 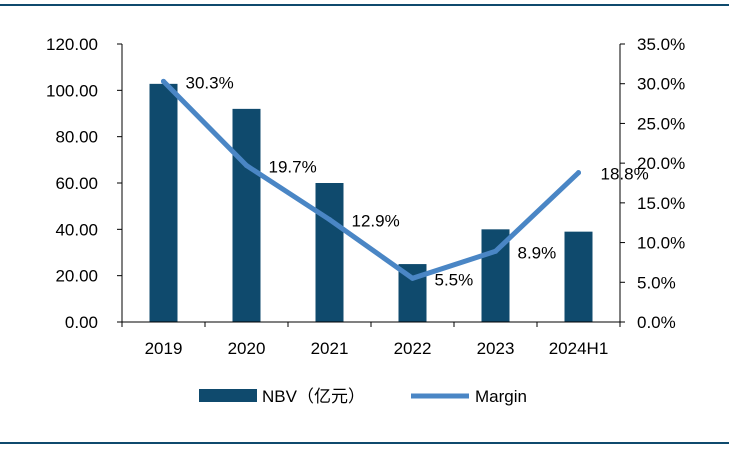 What do you see at coordinates (210, 82) in the screenshot?
I see `margin-data-label: 30.3%` at bounding box center [210, 82].